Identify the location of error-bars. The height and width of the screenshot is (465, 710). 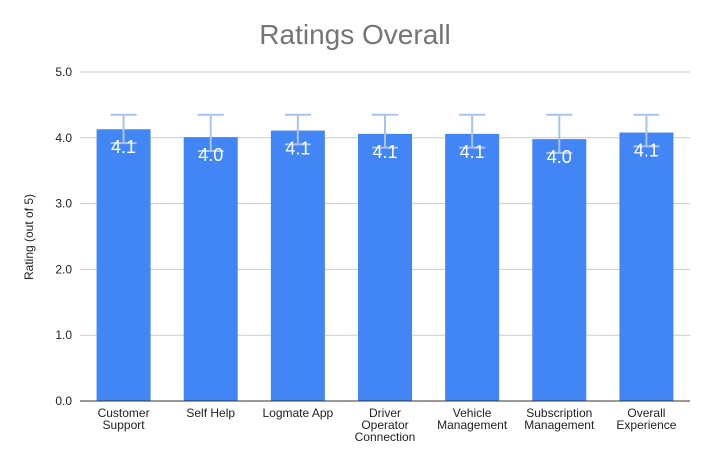
(385, 133).